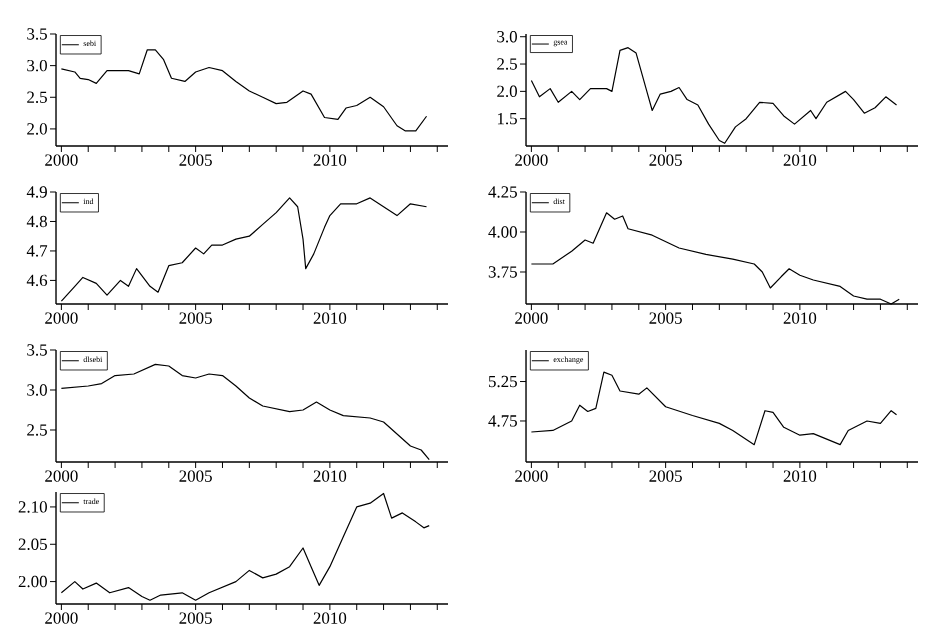 This screenshot has width=948, height=630. I want to click on y-tick-label: 2.10, so click(32, 507).